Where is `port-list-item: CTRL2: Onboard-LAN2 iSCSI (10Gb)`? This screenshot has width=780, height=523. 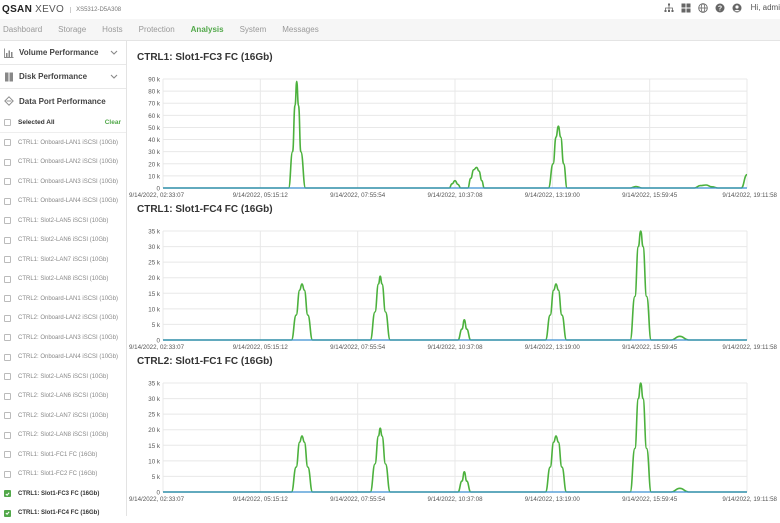 port-list-item: CTRL2: Onboard-LAN2 iSCSI (10Gb) is located at coordinates (63, 319).